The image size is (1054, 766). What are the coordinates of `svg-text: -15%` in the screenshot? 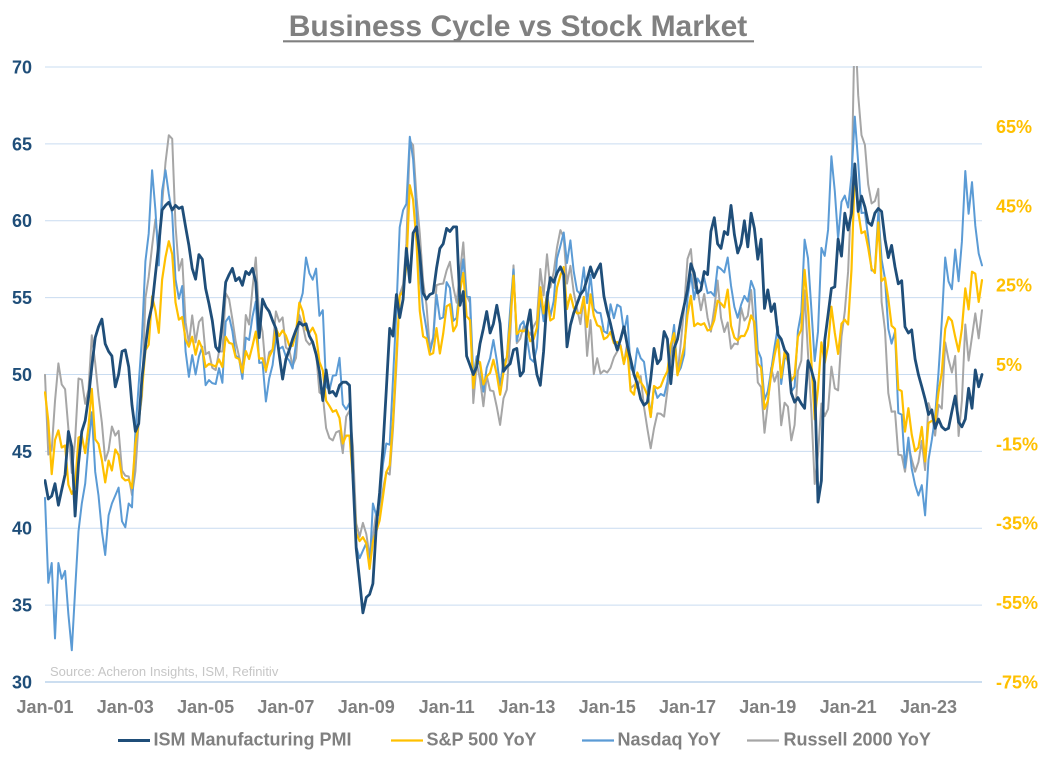 It's located at (1017, 444).